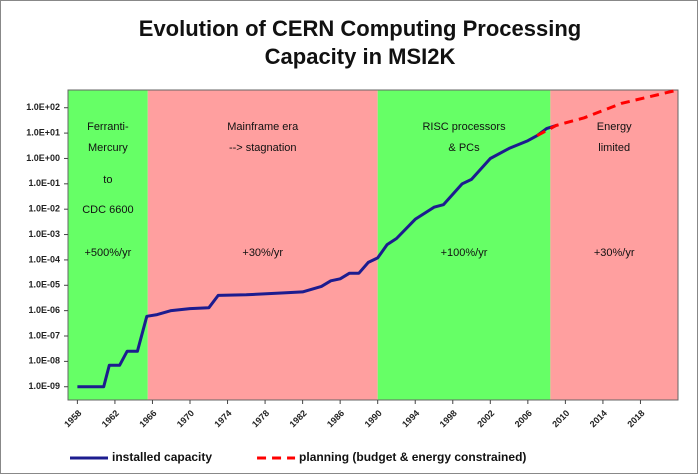  I want to click on era-label: Ferranti-, so click(108, 127).